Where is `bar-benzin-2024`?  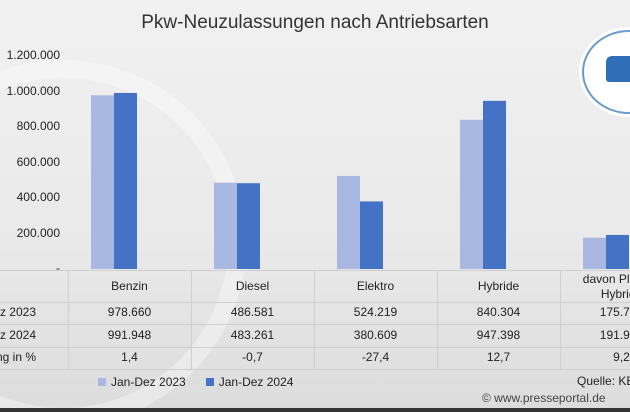 bar-benzin-2024 is located at coordinates (125, 180).